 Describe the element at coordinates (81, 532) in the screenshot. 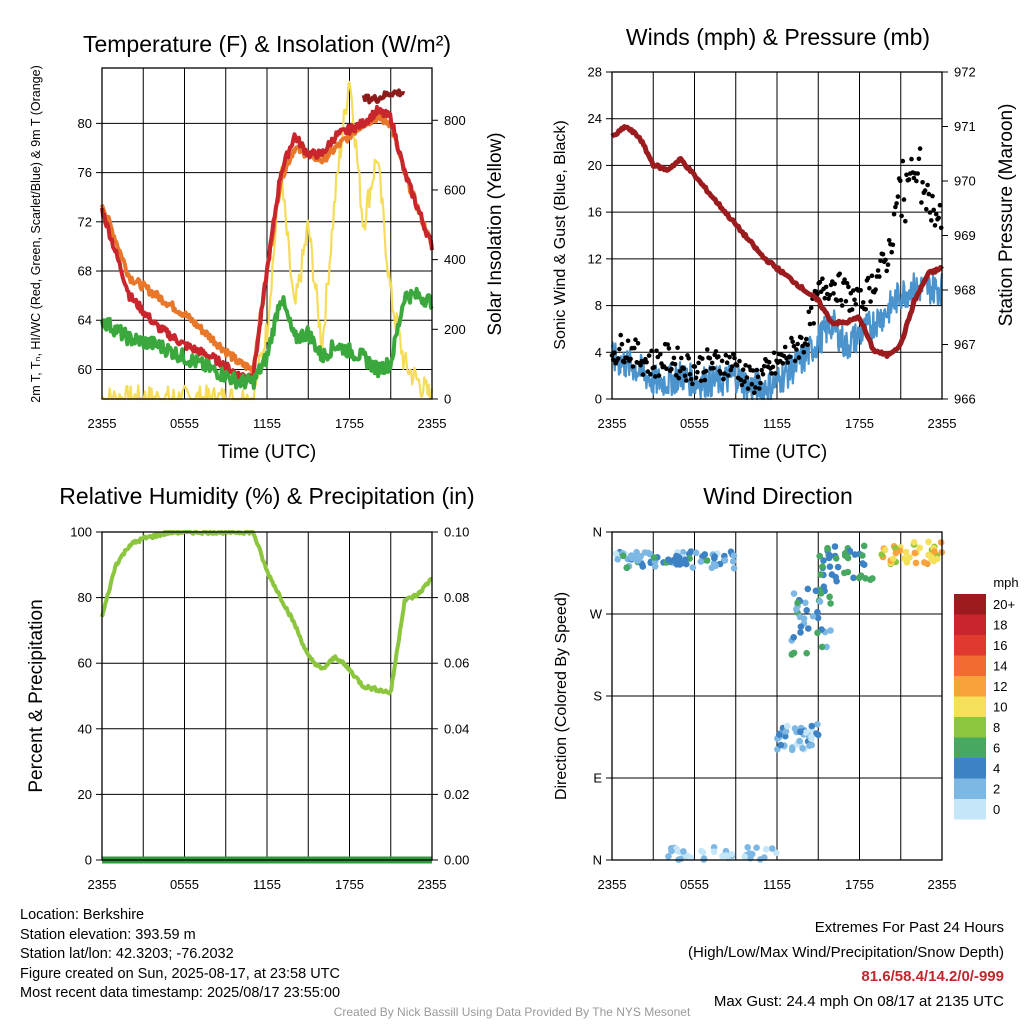

I see `y-tick-label: 100` at that location.